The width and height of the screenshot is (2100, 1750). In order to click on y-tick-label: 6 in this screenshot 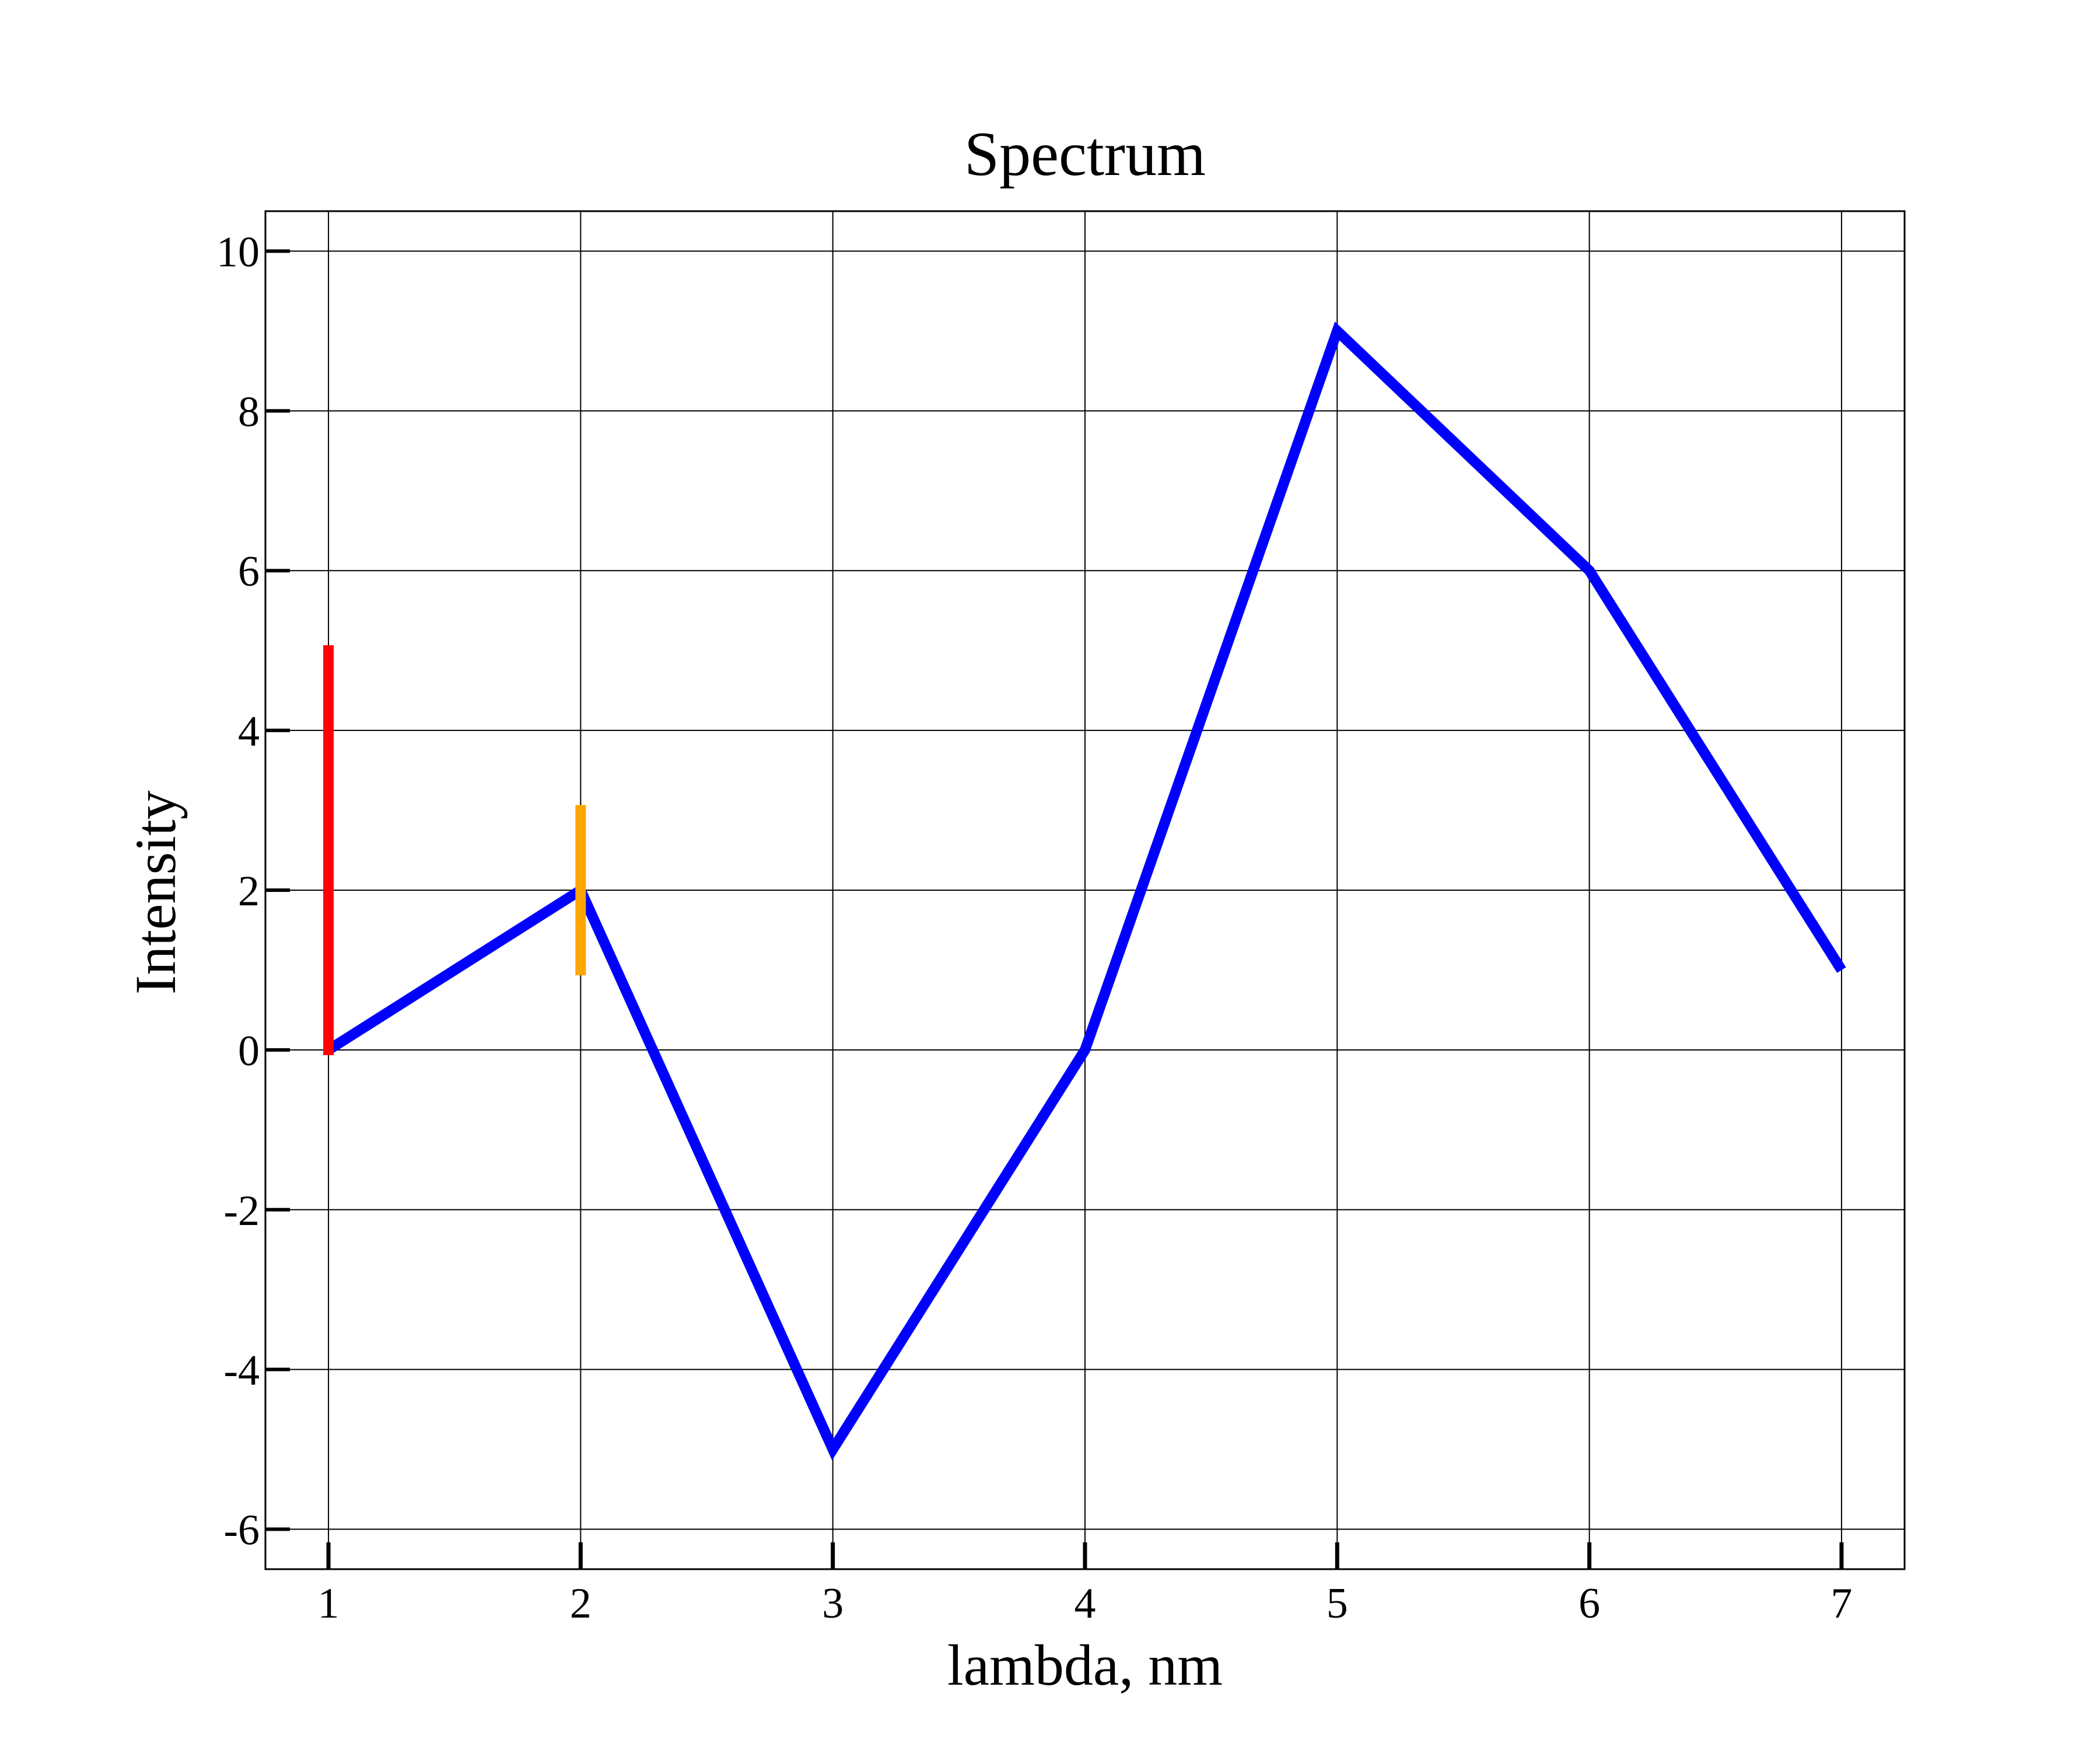, I will do `click(249, 572)`.